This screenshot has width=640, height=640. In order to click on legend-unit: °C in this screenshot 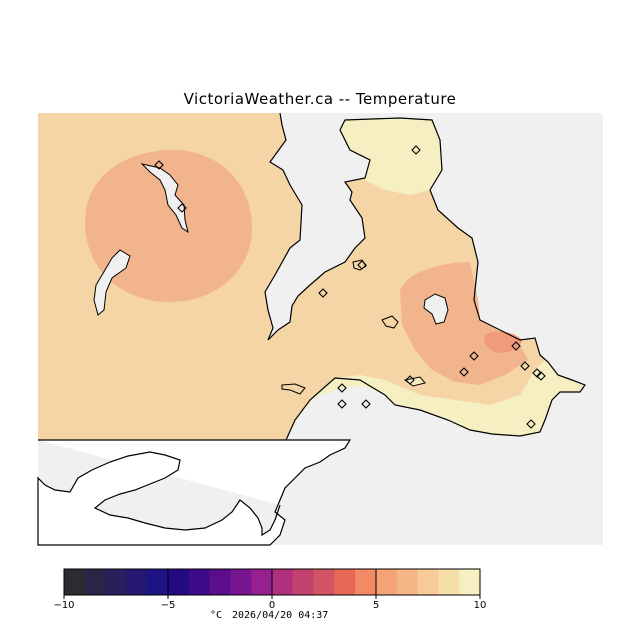, I will do `click(216, 615)`.